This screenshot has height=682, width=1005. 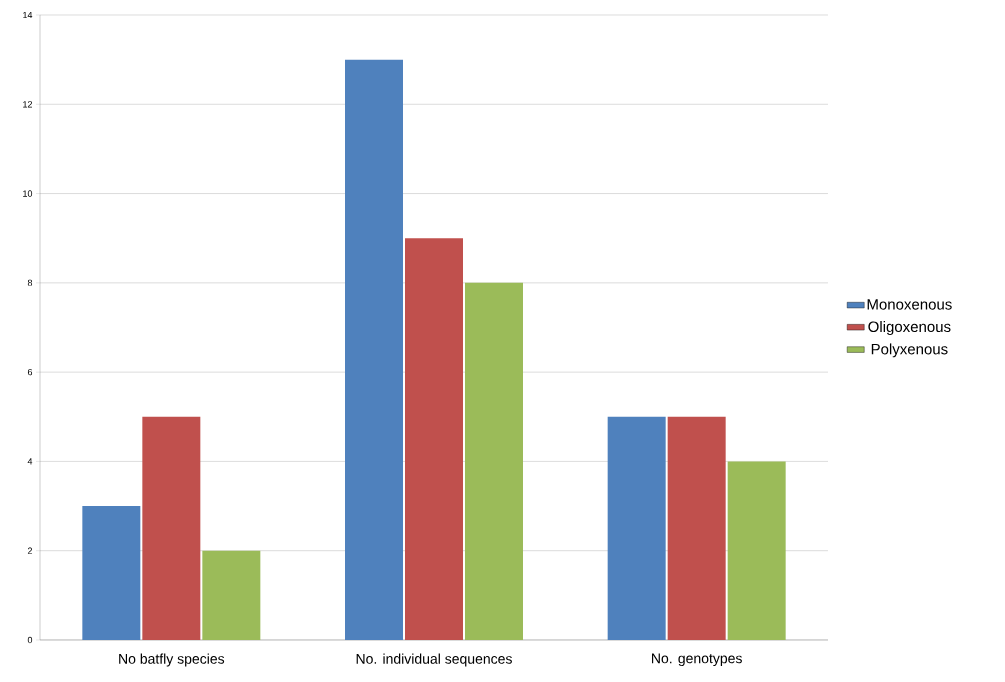 What do you see at coordinates (28, 15) in the screenshot?
I see `y-tick-label: 14` at bounding box center [28, 15].